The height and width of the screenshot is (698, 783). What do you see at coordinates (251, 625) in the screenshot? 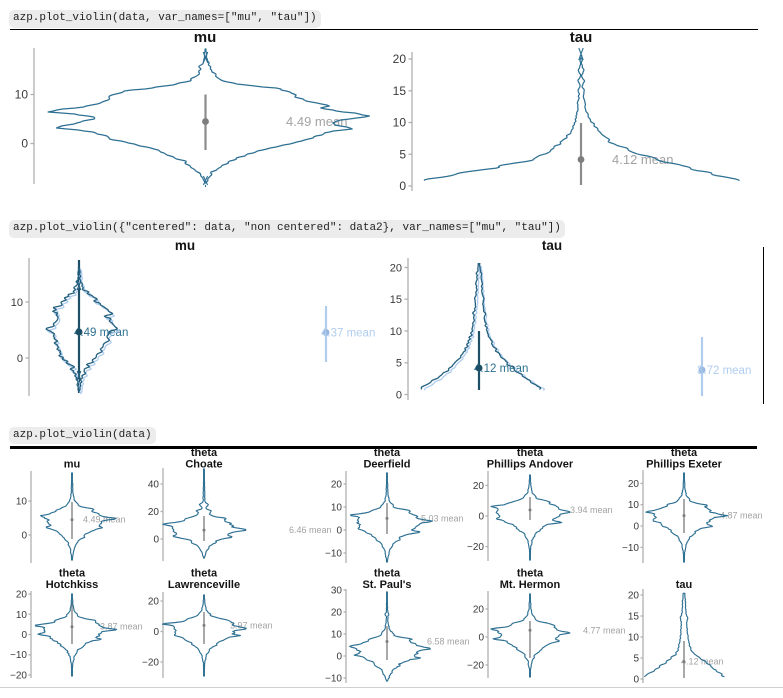
I see `svg-text: 3.97 mean` at bounding box center [251, 625].